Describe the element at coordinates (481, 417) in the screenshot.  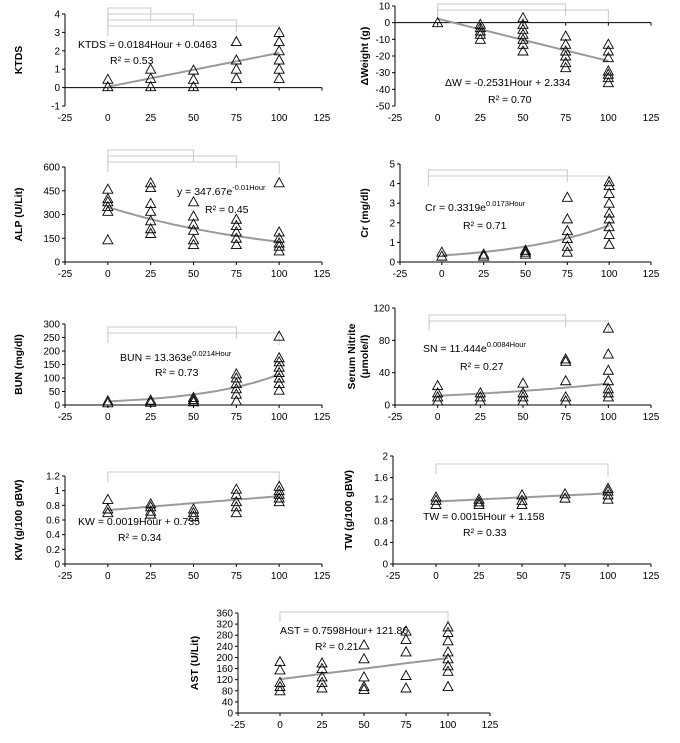
I see `x-tick-label: 25` at that location.